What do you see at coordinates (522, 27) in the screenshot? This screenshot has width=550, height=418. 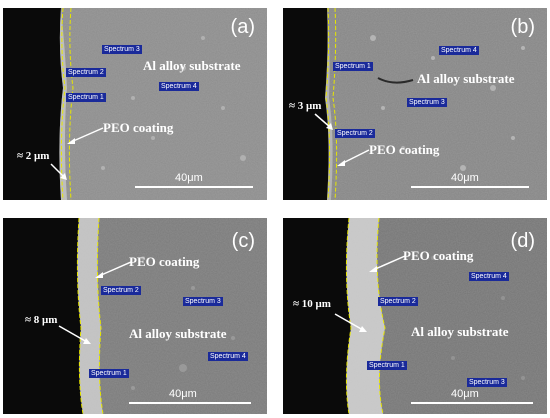 I see `panel-letter: (b)` at bounding box center [522, 27].